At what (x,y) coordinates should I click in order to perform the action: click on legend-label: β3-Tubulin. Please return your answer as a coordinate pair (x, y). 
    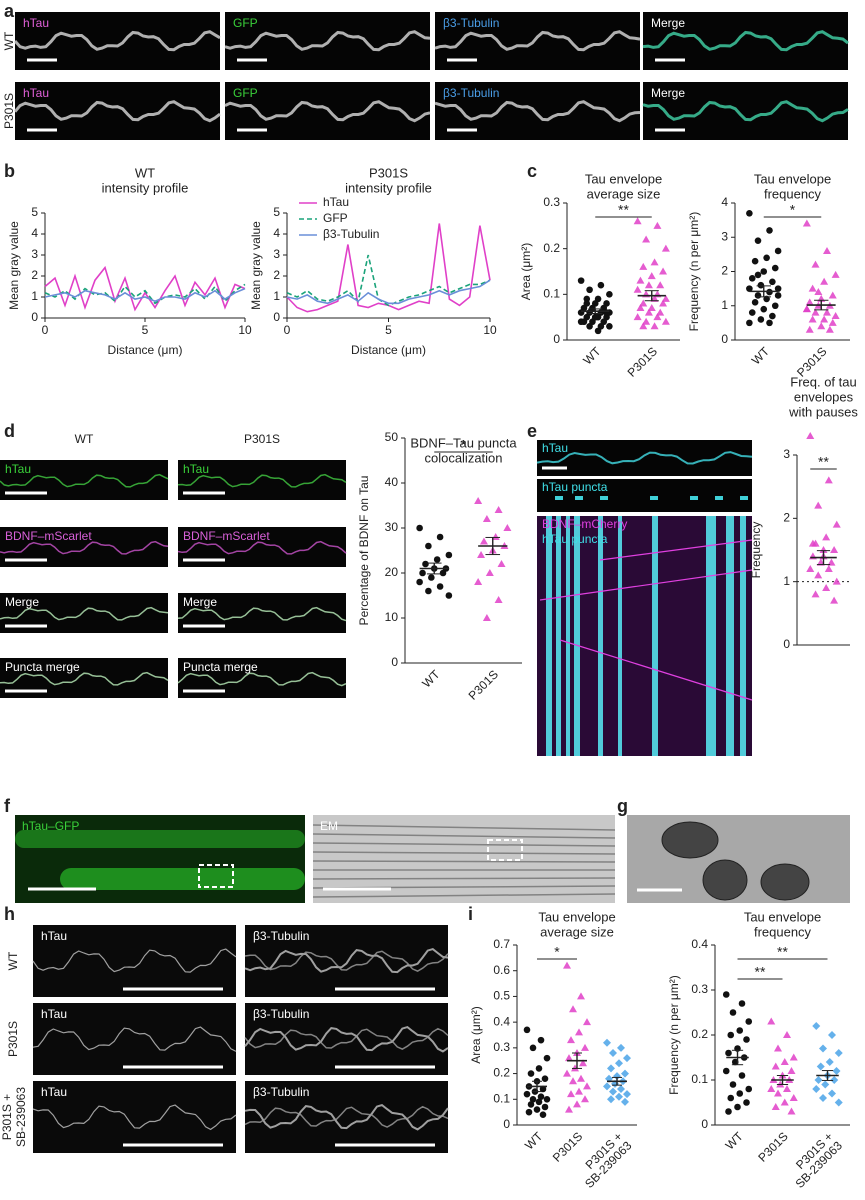
    Looking at the image, I should click on (351, 234).